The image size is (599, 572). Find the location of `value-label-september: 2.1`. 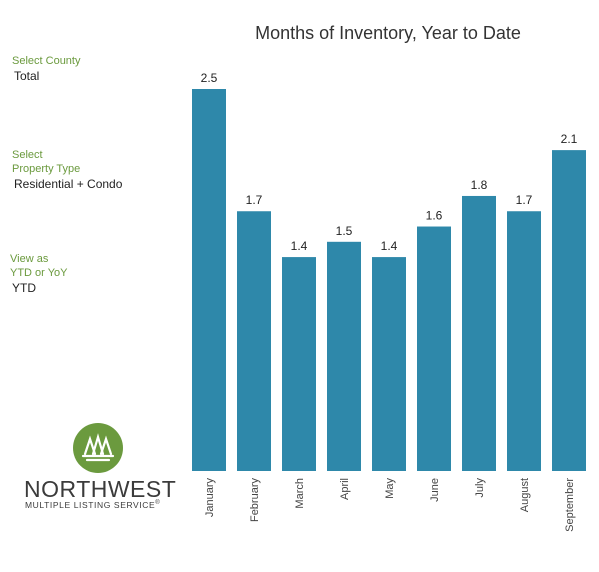

value-label-september: 2.1 is located at coordinates (569, 139).